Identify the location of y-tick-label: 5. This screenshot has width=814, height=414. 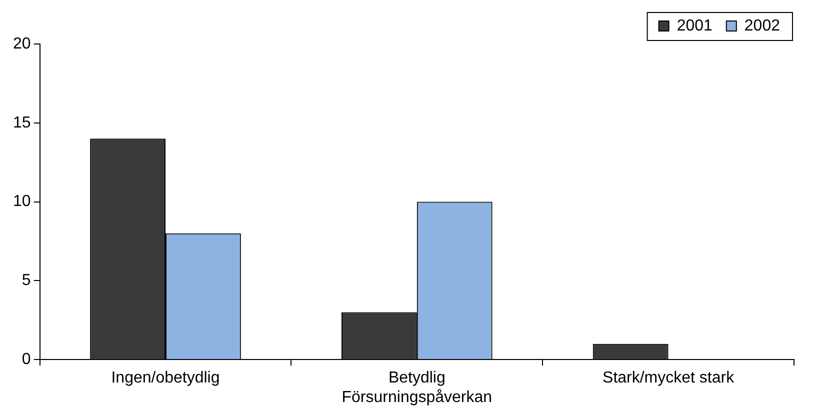
(26, 281).